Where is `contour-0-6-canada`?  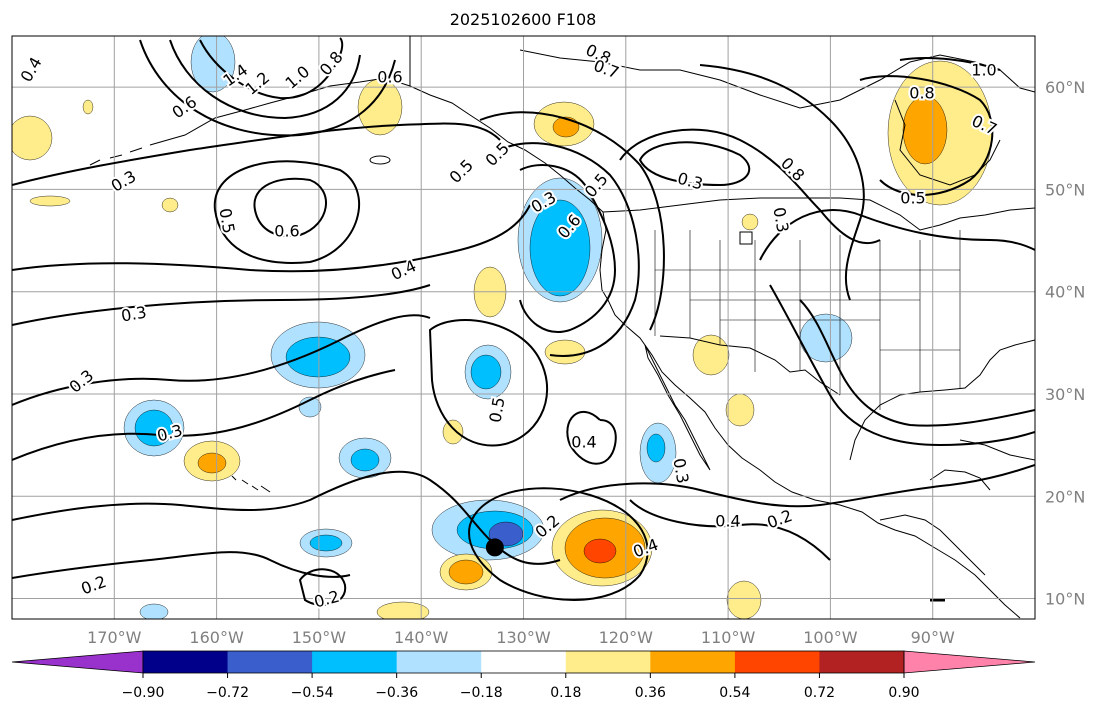 contour-0-6-canada is located at coordinates (750, 186).